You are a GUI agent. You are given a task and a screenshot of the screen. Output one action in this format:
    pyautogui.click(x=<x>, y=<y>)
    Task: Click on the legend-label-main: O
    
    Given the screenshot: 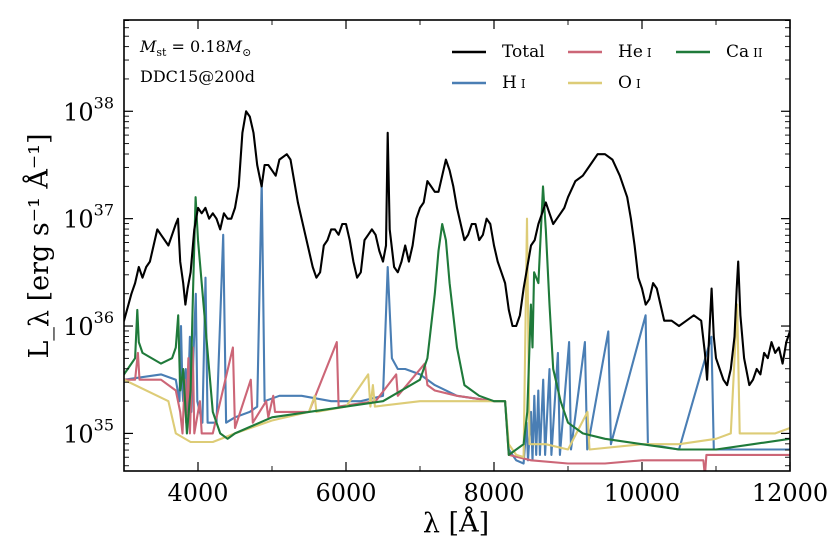 What is the action you would take?
    pyautogui.click(x=625, y=83)
    